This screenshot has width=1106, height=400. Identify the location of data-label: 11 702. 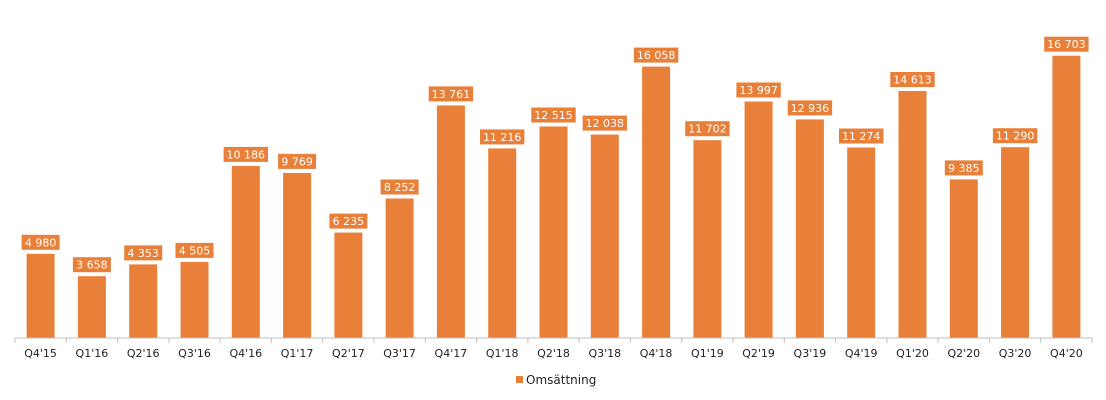
(707, 129).